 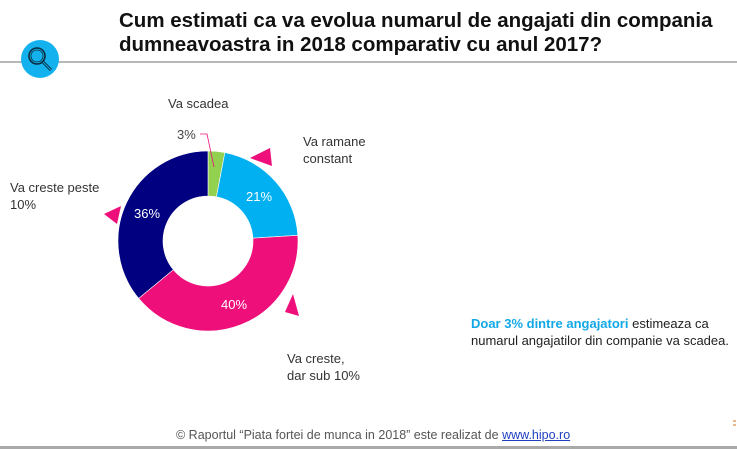 I want to click on pointer-peste, so click(x=112, y=215).